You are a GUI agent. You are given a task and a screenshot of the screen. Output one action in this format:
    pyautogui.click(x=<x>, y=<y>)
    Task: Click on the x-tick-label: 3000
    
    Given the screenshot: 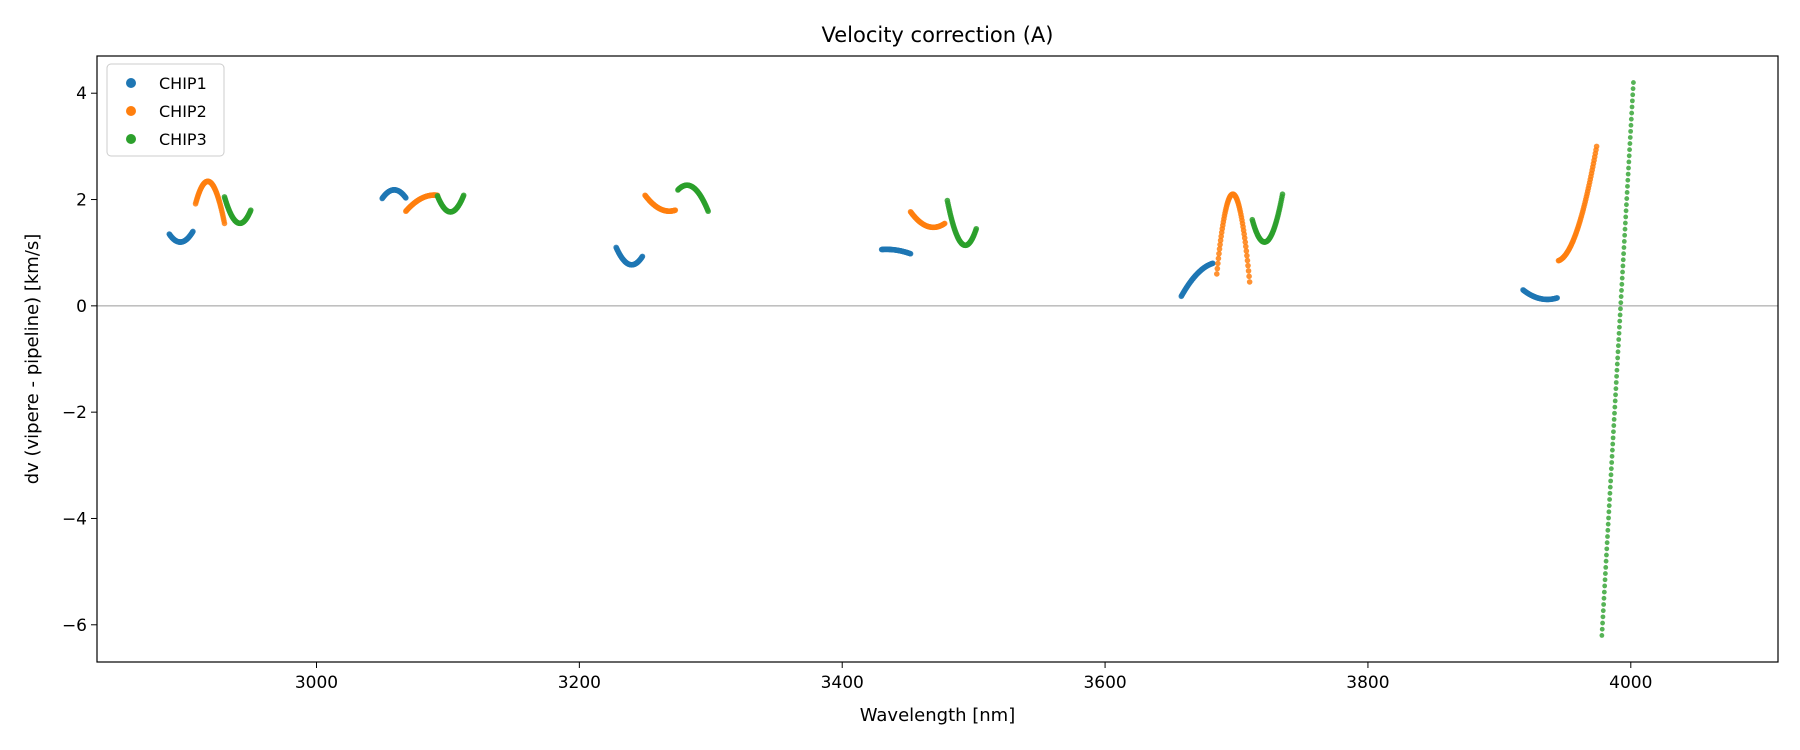 What is the action you would take?
    pyautogui.click(x=316, y=683)
    